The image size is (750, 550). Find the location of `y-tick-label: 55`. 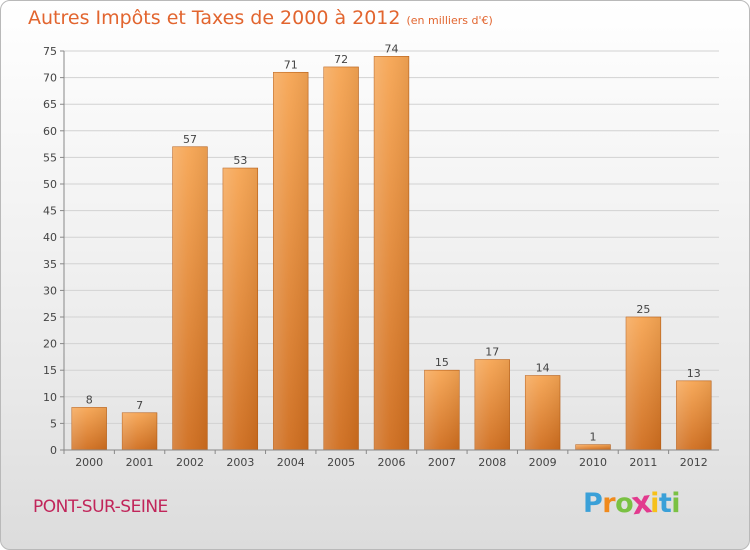

y-tick-label: 55 is located at coordinates (50, 157).